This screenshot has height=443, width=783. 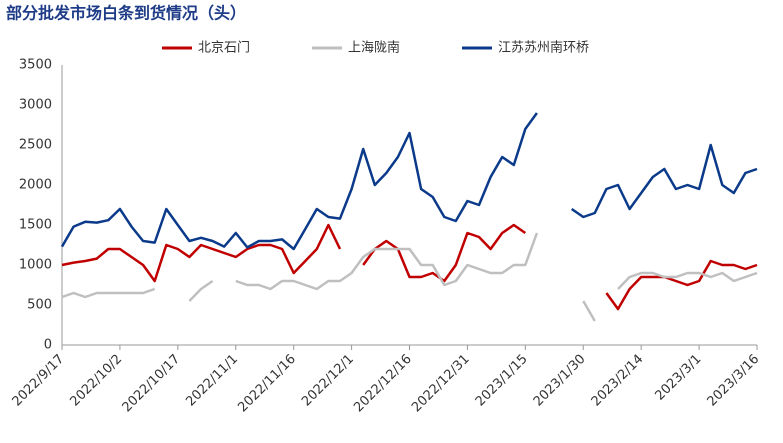 I want to click on legend-label: 北京石门, so click(x=224, y=48).